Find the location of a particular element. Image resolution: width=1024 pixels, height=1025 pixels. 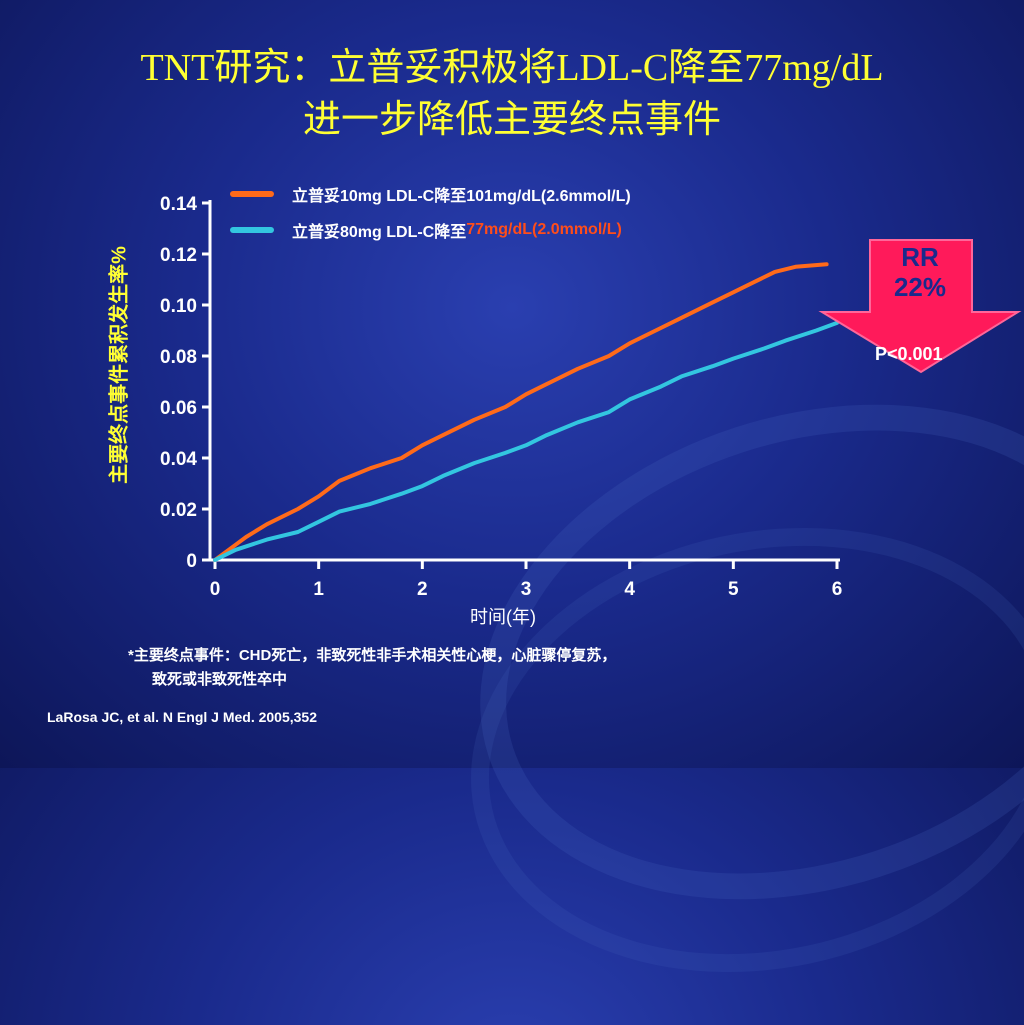

legend-label-80mg-highlight: 77mg/dL(2.0mmol/L) is located at coordinates (544, 229).